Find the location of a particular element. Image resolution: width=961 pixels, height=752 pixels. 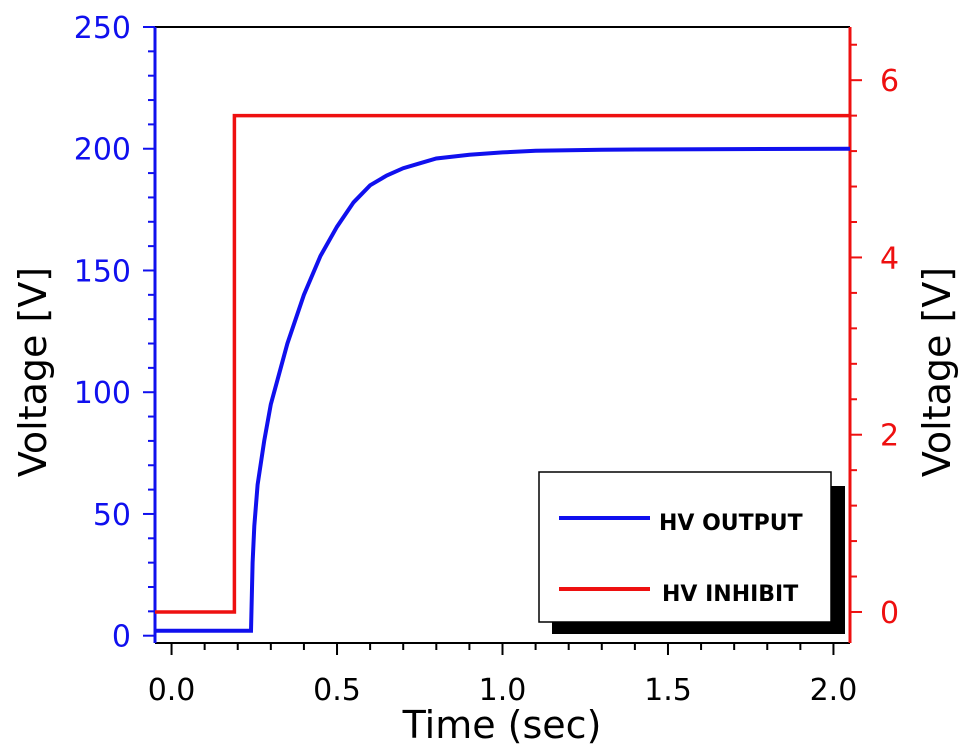

x-tick-label: 0.5 is located at coordinates (337, 690).